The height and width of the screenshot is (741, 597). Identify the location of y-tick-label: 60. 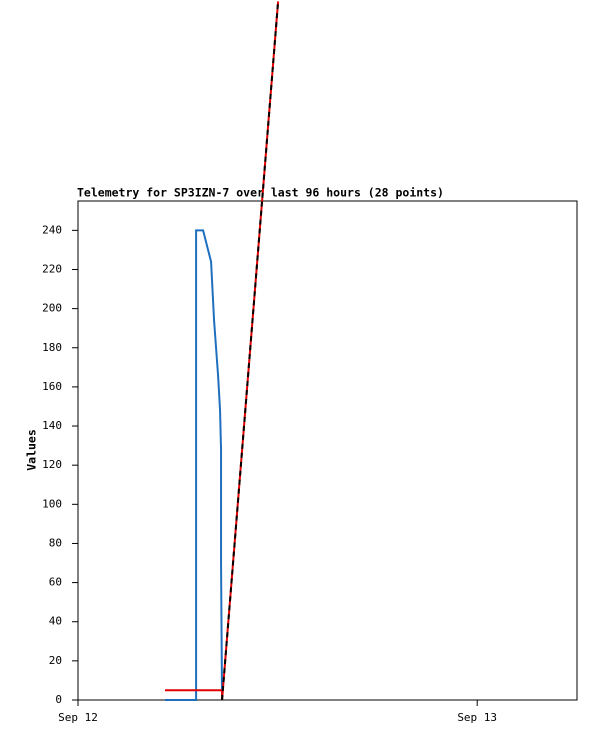
(55, 582).